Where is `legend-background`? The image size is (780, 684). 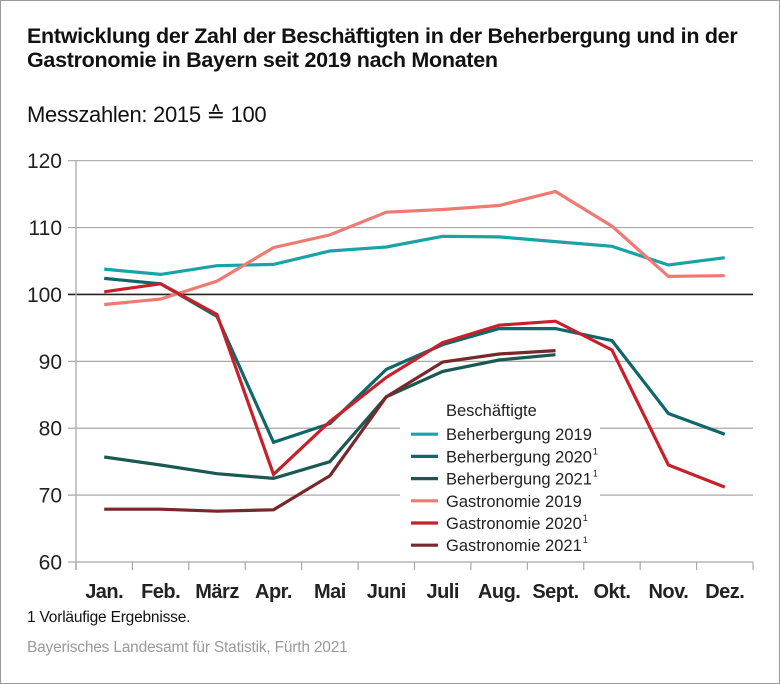 legend-background is located at coordinates (500, 475).